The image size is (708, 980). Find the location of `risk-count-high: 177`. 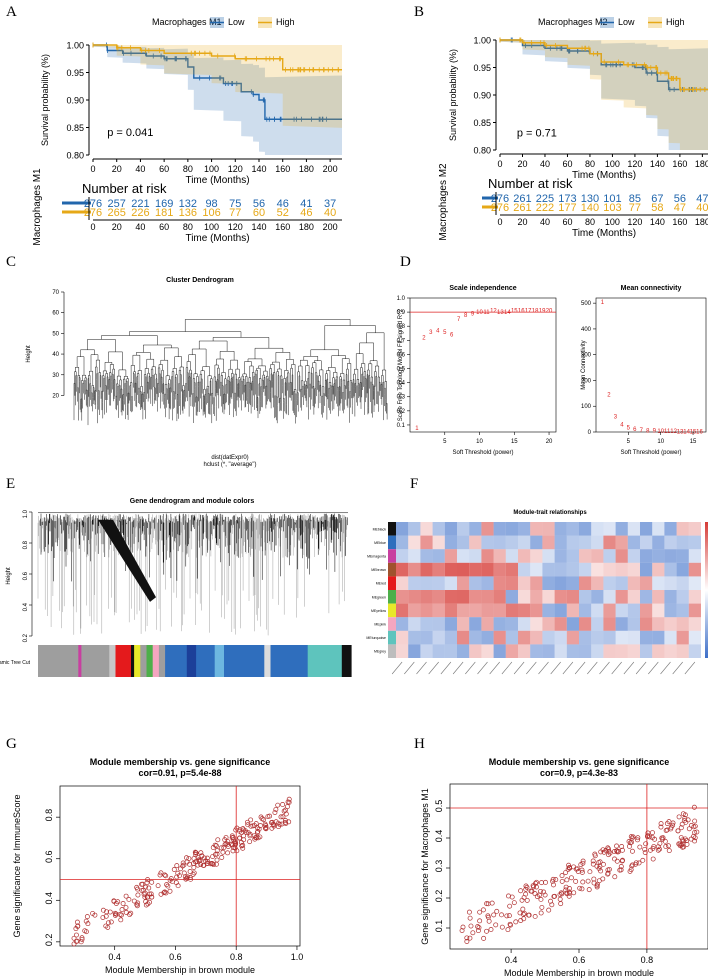

risk-count-high: 177 is located at coordinates (567, 208).